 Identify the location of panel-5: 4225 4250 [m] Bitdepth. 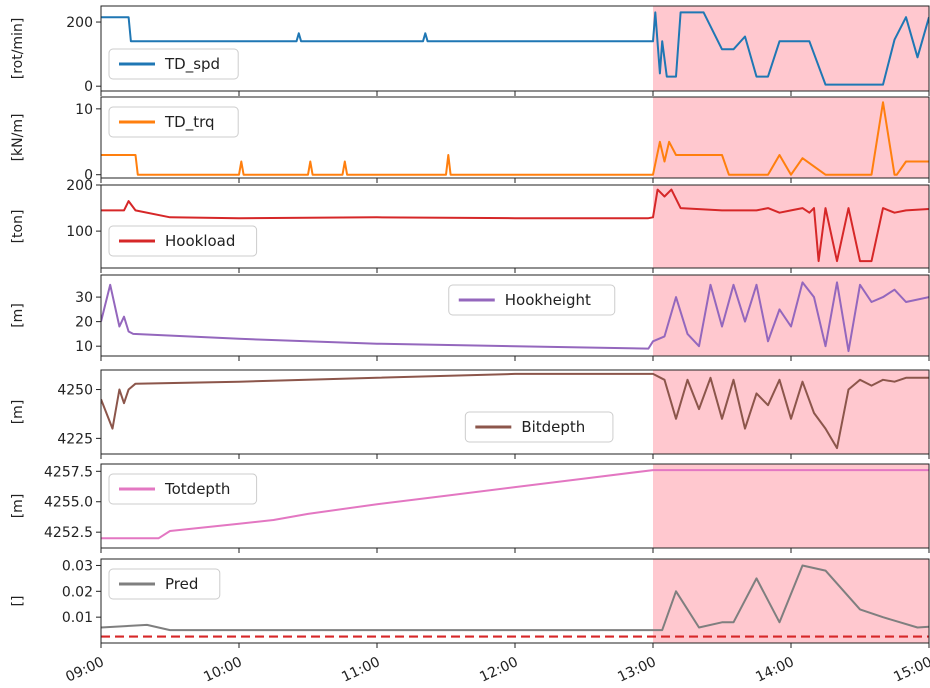
(470, 414).